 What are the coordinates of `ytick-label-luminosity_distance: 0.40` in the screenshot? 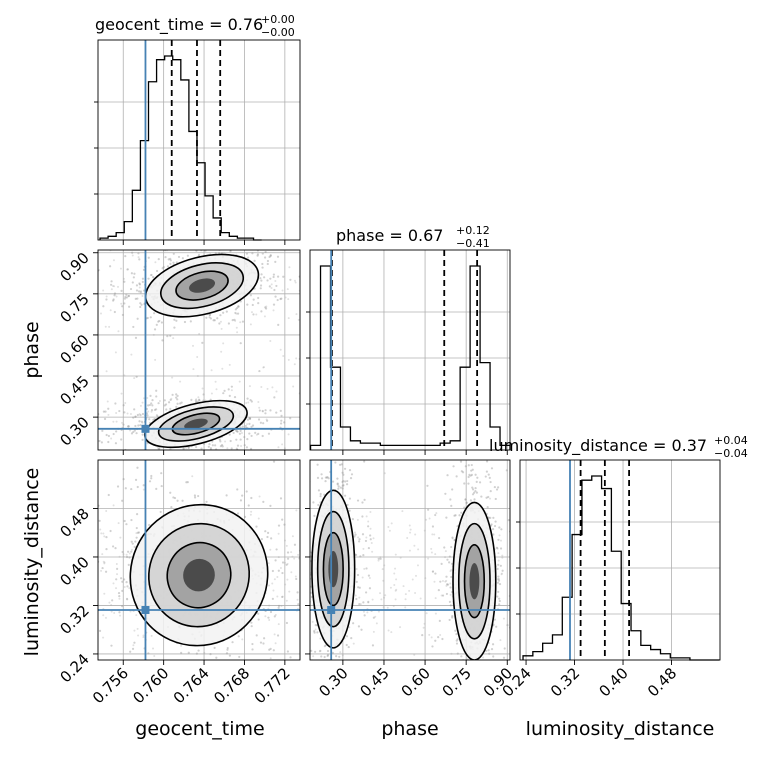 It's located at (74, 571).